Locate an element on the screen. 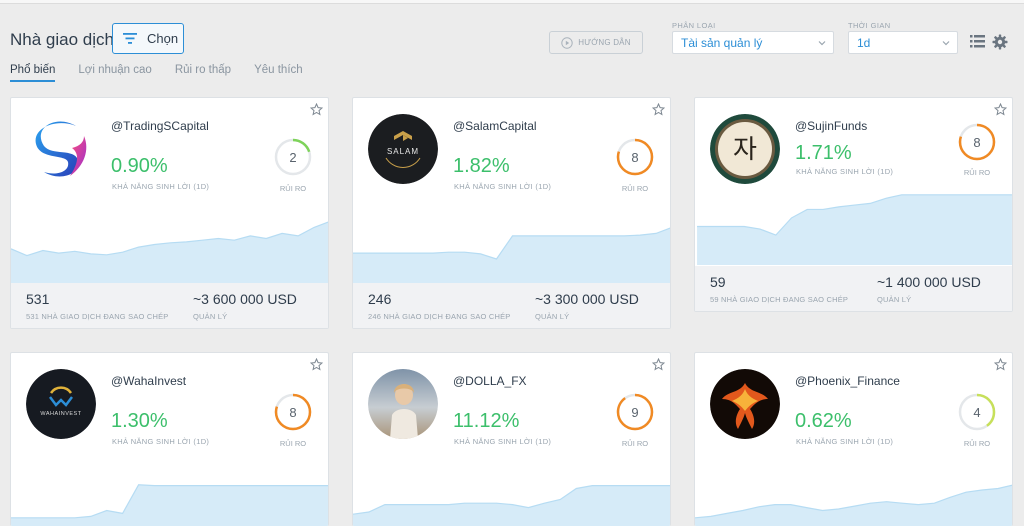 The height and width of the screenshot is (526, 1024). play-circle-icon is located at coordinates (567, 42).